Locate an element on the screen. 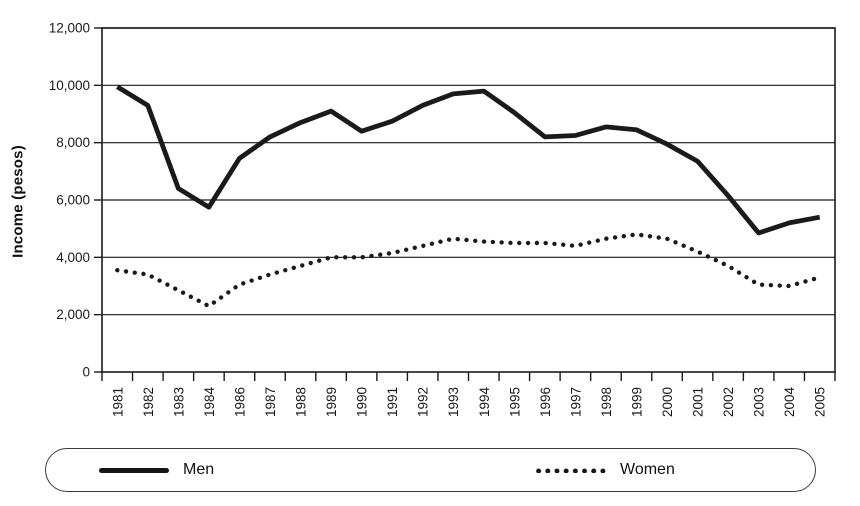 The width and height of the screenshot is (860, 506). x-tick-label: 2004 is located at coordinates (789, 402).